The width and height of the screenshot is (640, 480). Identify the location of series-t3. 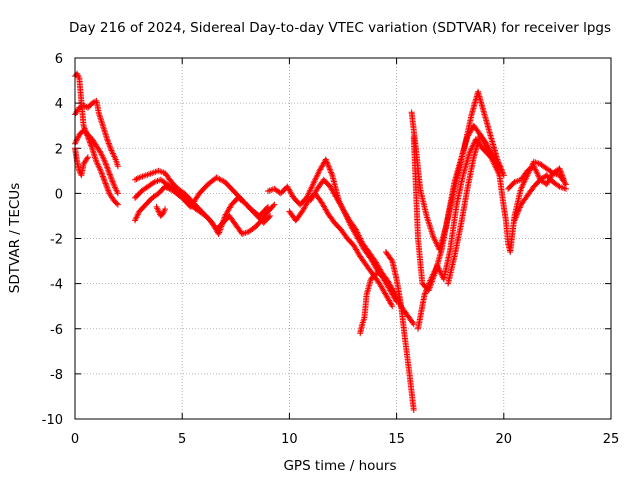
(96, 162).